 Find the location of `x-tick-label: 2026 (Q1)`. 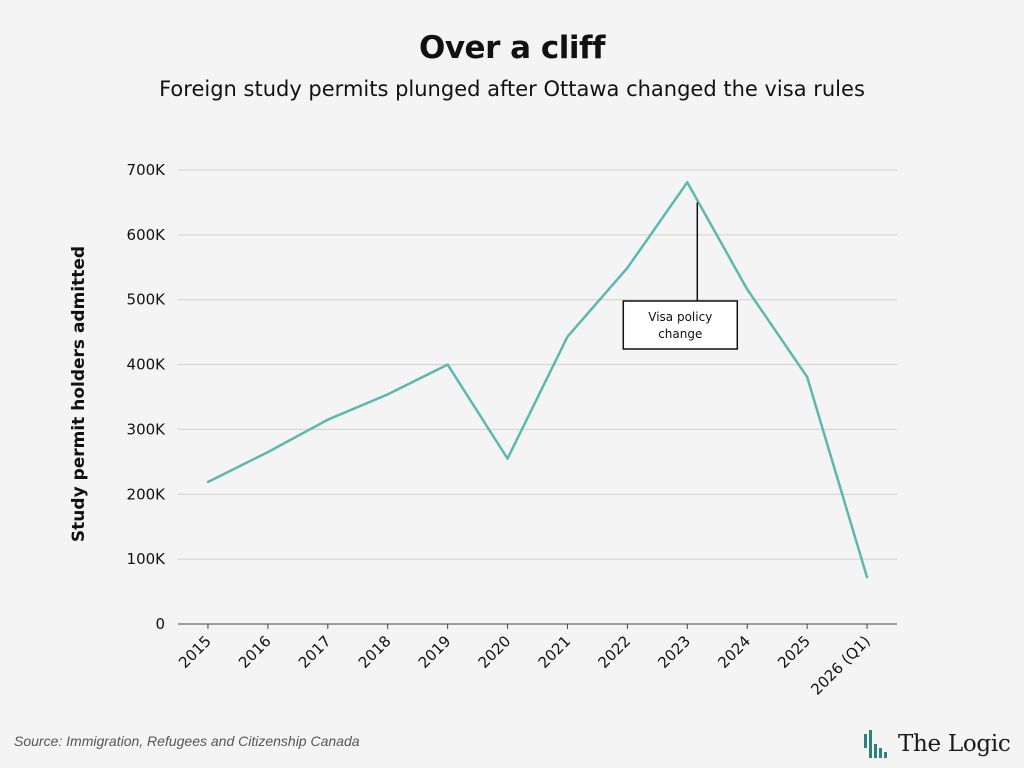

x-tick-label: 2026 (Q1) is located at coordinates (840, 665).